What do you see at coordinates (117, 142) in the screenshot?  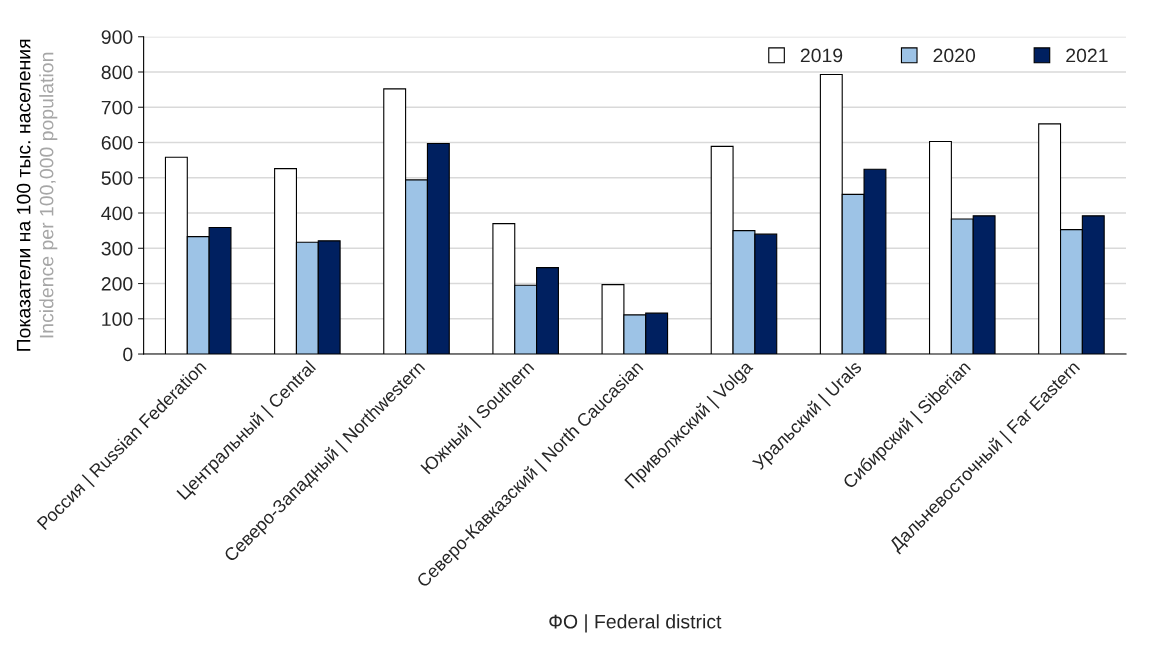 I see `y-tick-label: 600` at bounding box center [117, 142].